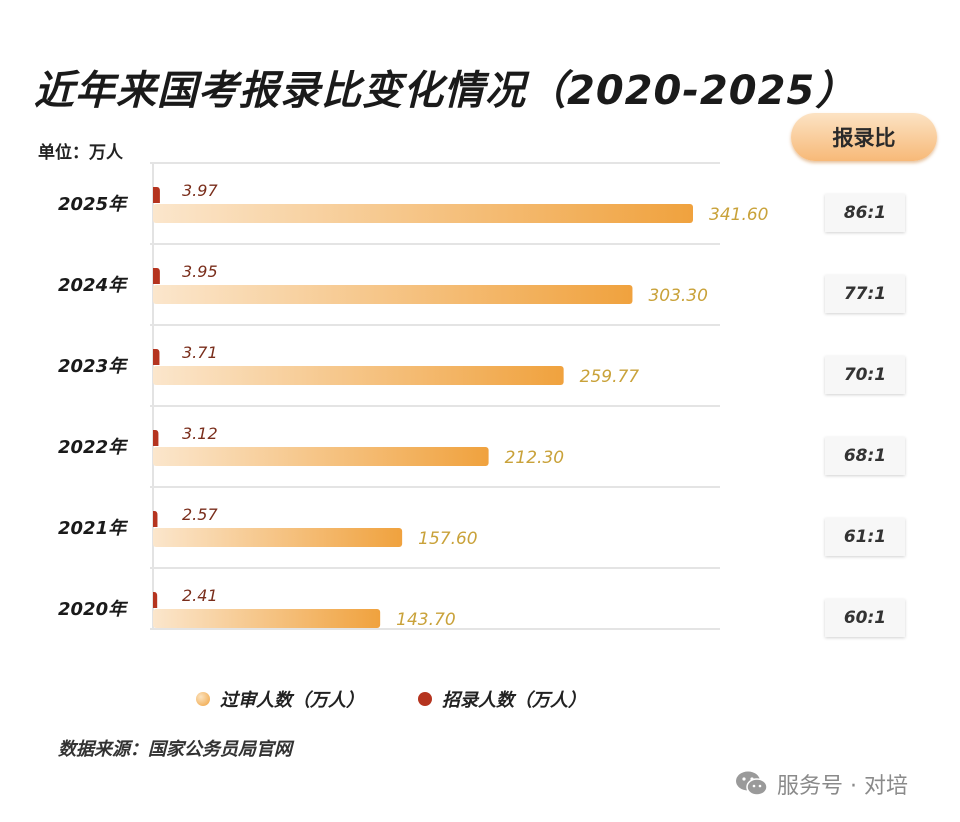 The image size is (960, 822). Describe the element at coordinates (534, 458) in the screenshot. I see `reviewed-value-label: 212.30` at that location.